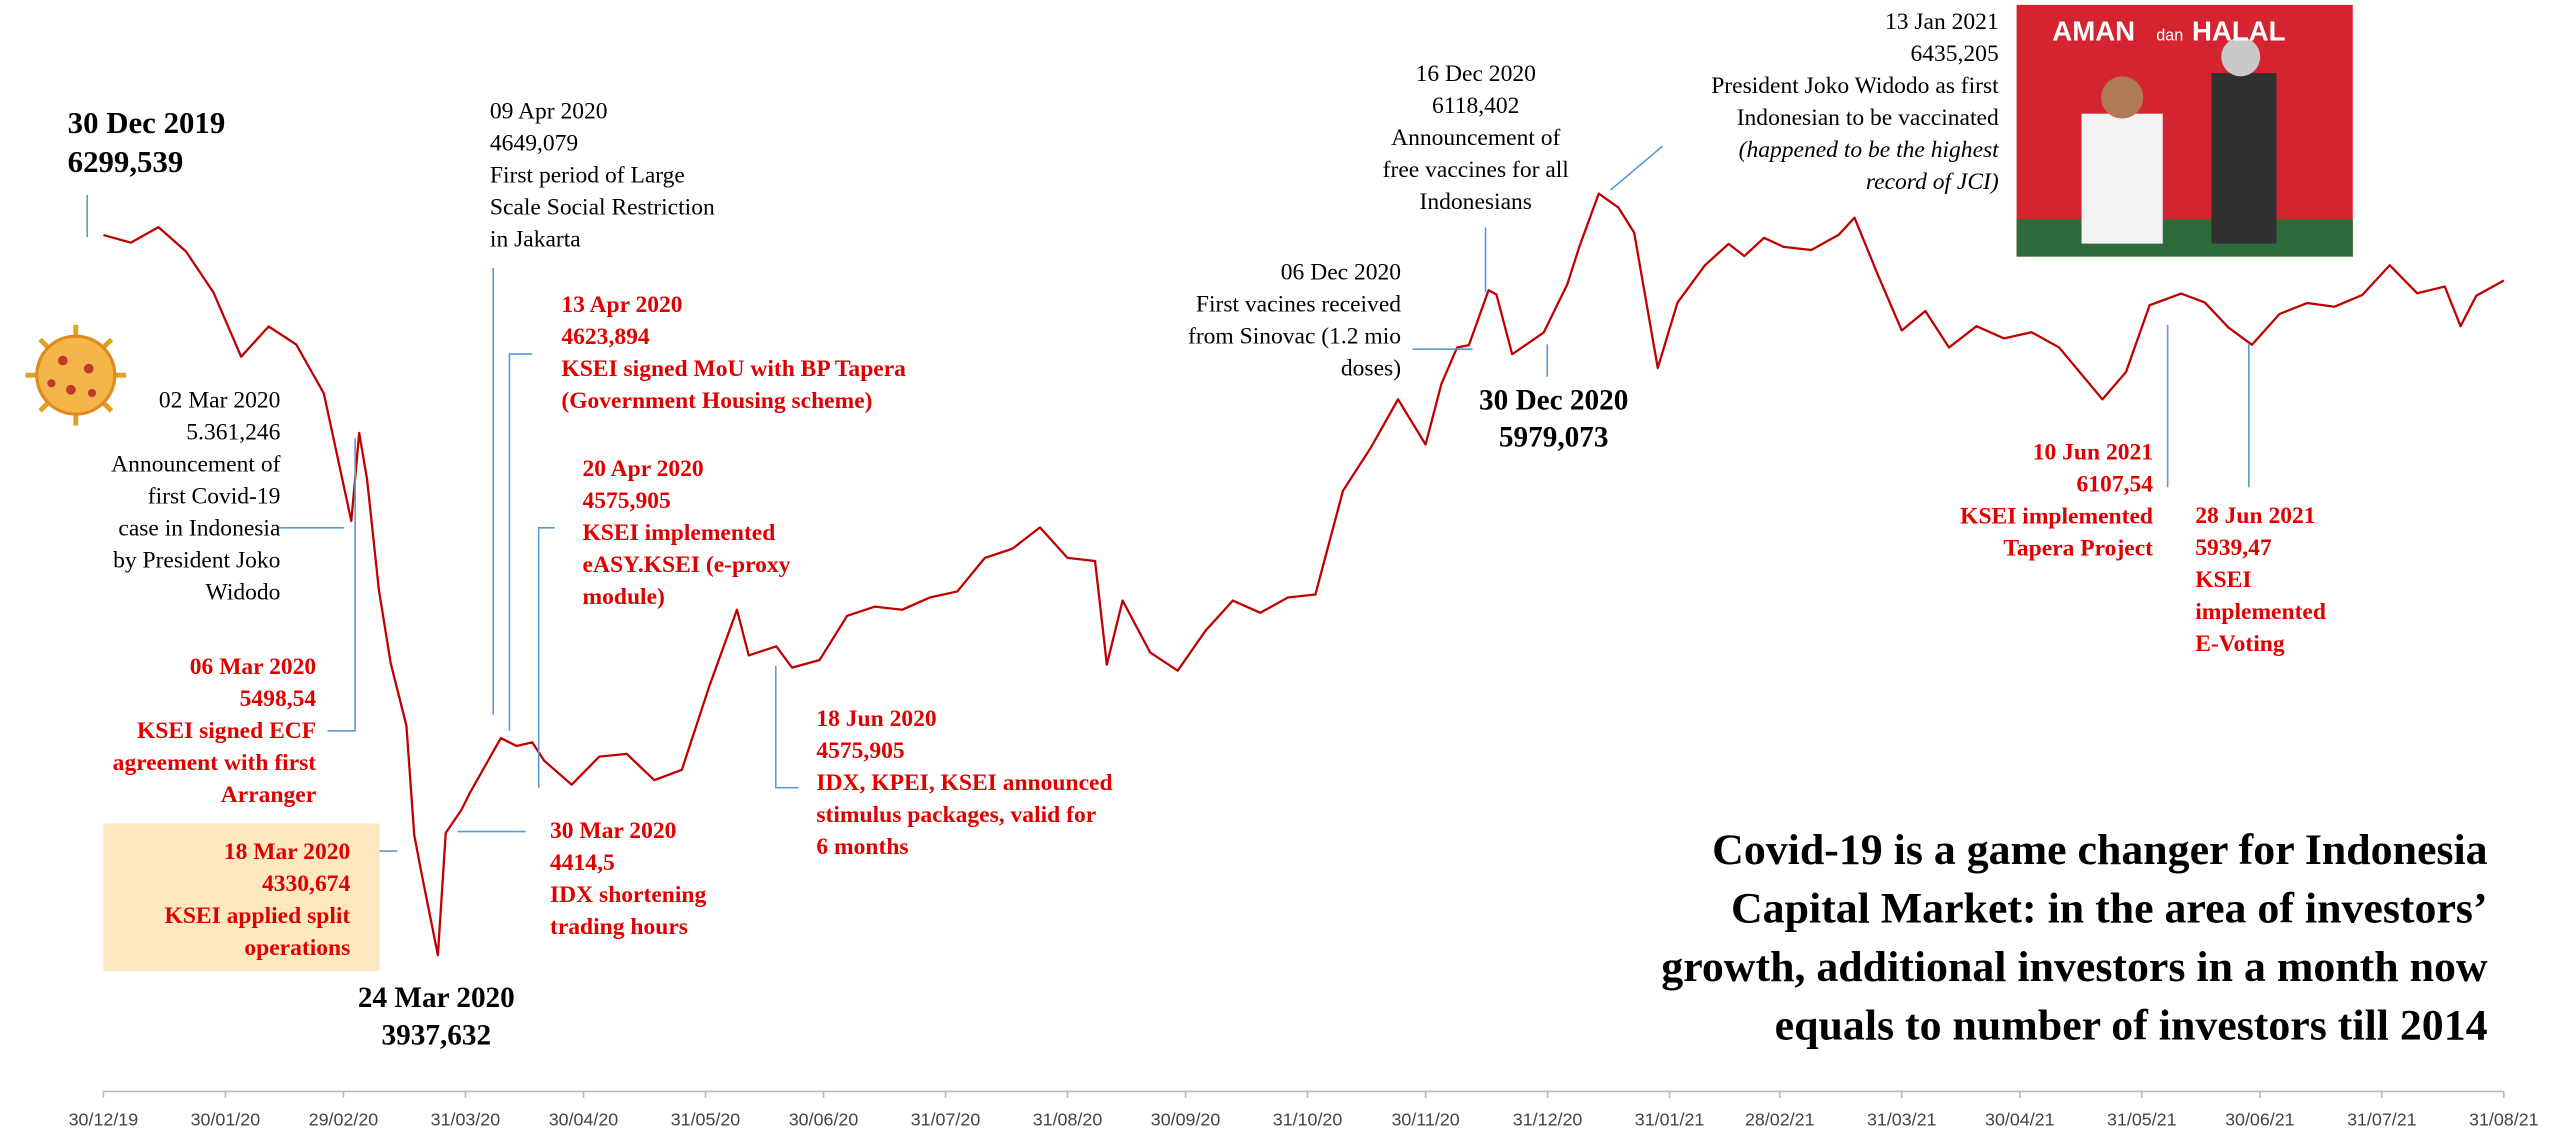 Image resolution: width=2552 pixels, height=1132 pixels. What do you see at coordinates (243, 593) in the screenshot?
I see `annotation-text: Widodo` at bounding box center [243, 593].